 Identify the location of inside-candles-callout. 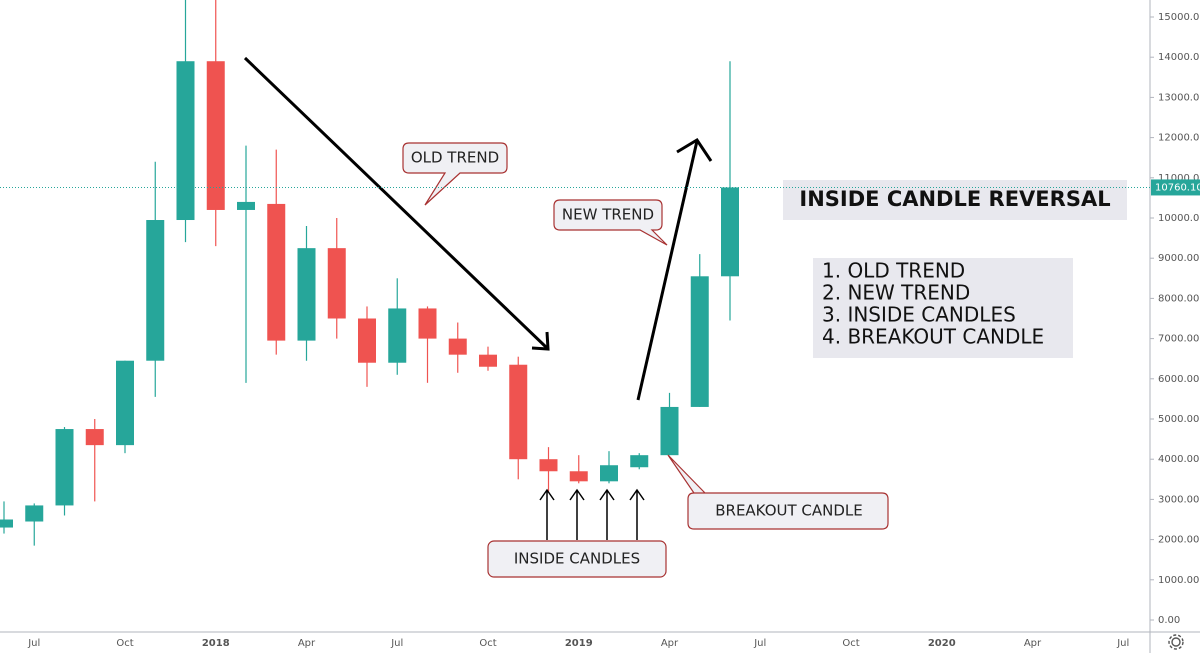
(577, 559).